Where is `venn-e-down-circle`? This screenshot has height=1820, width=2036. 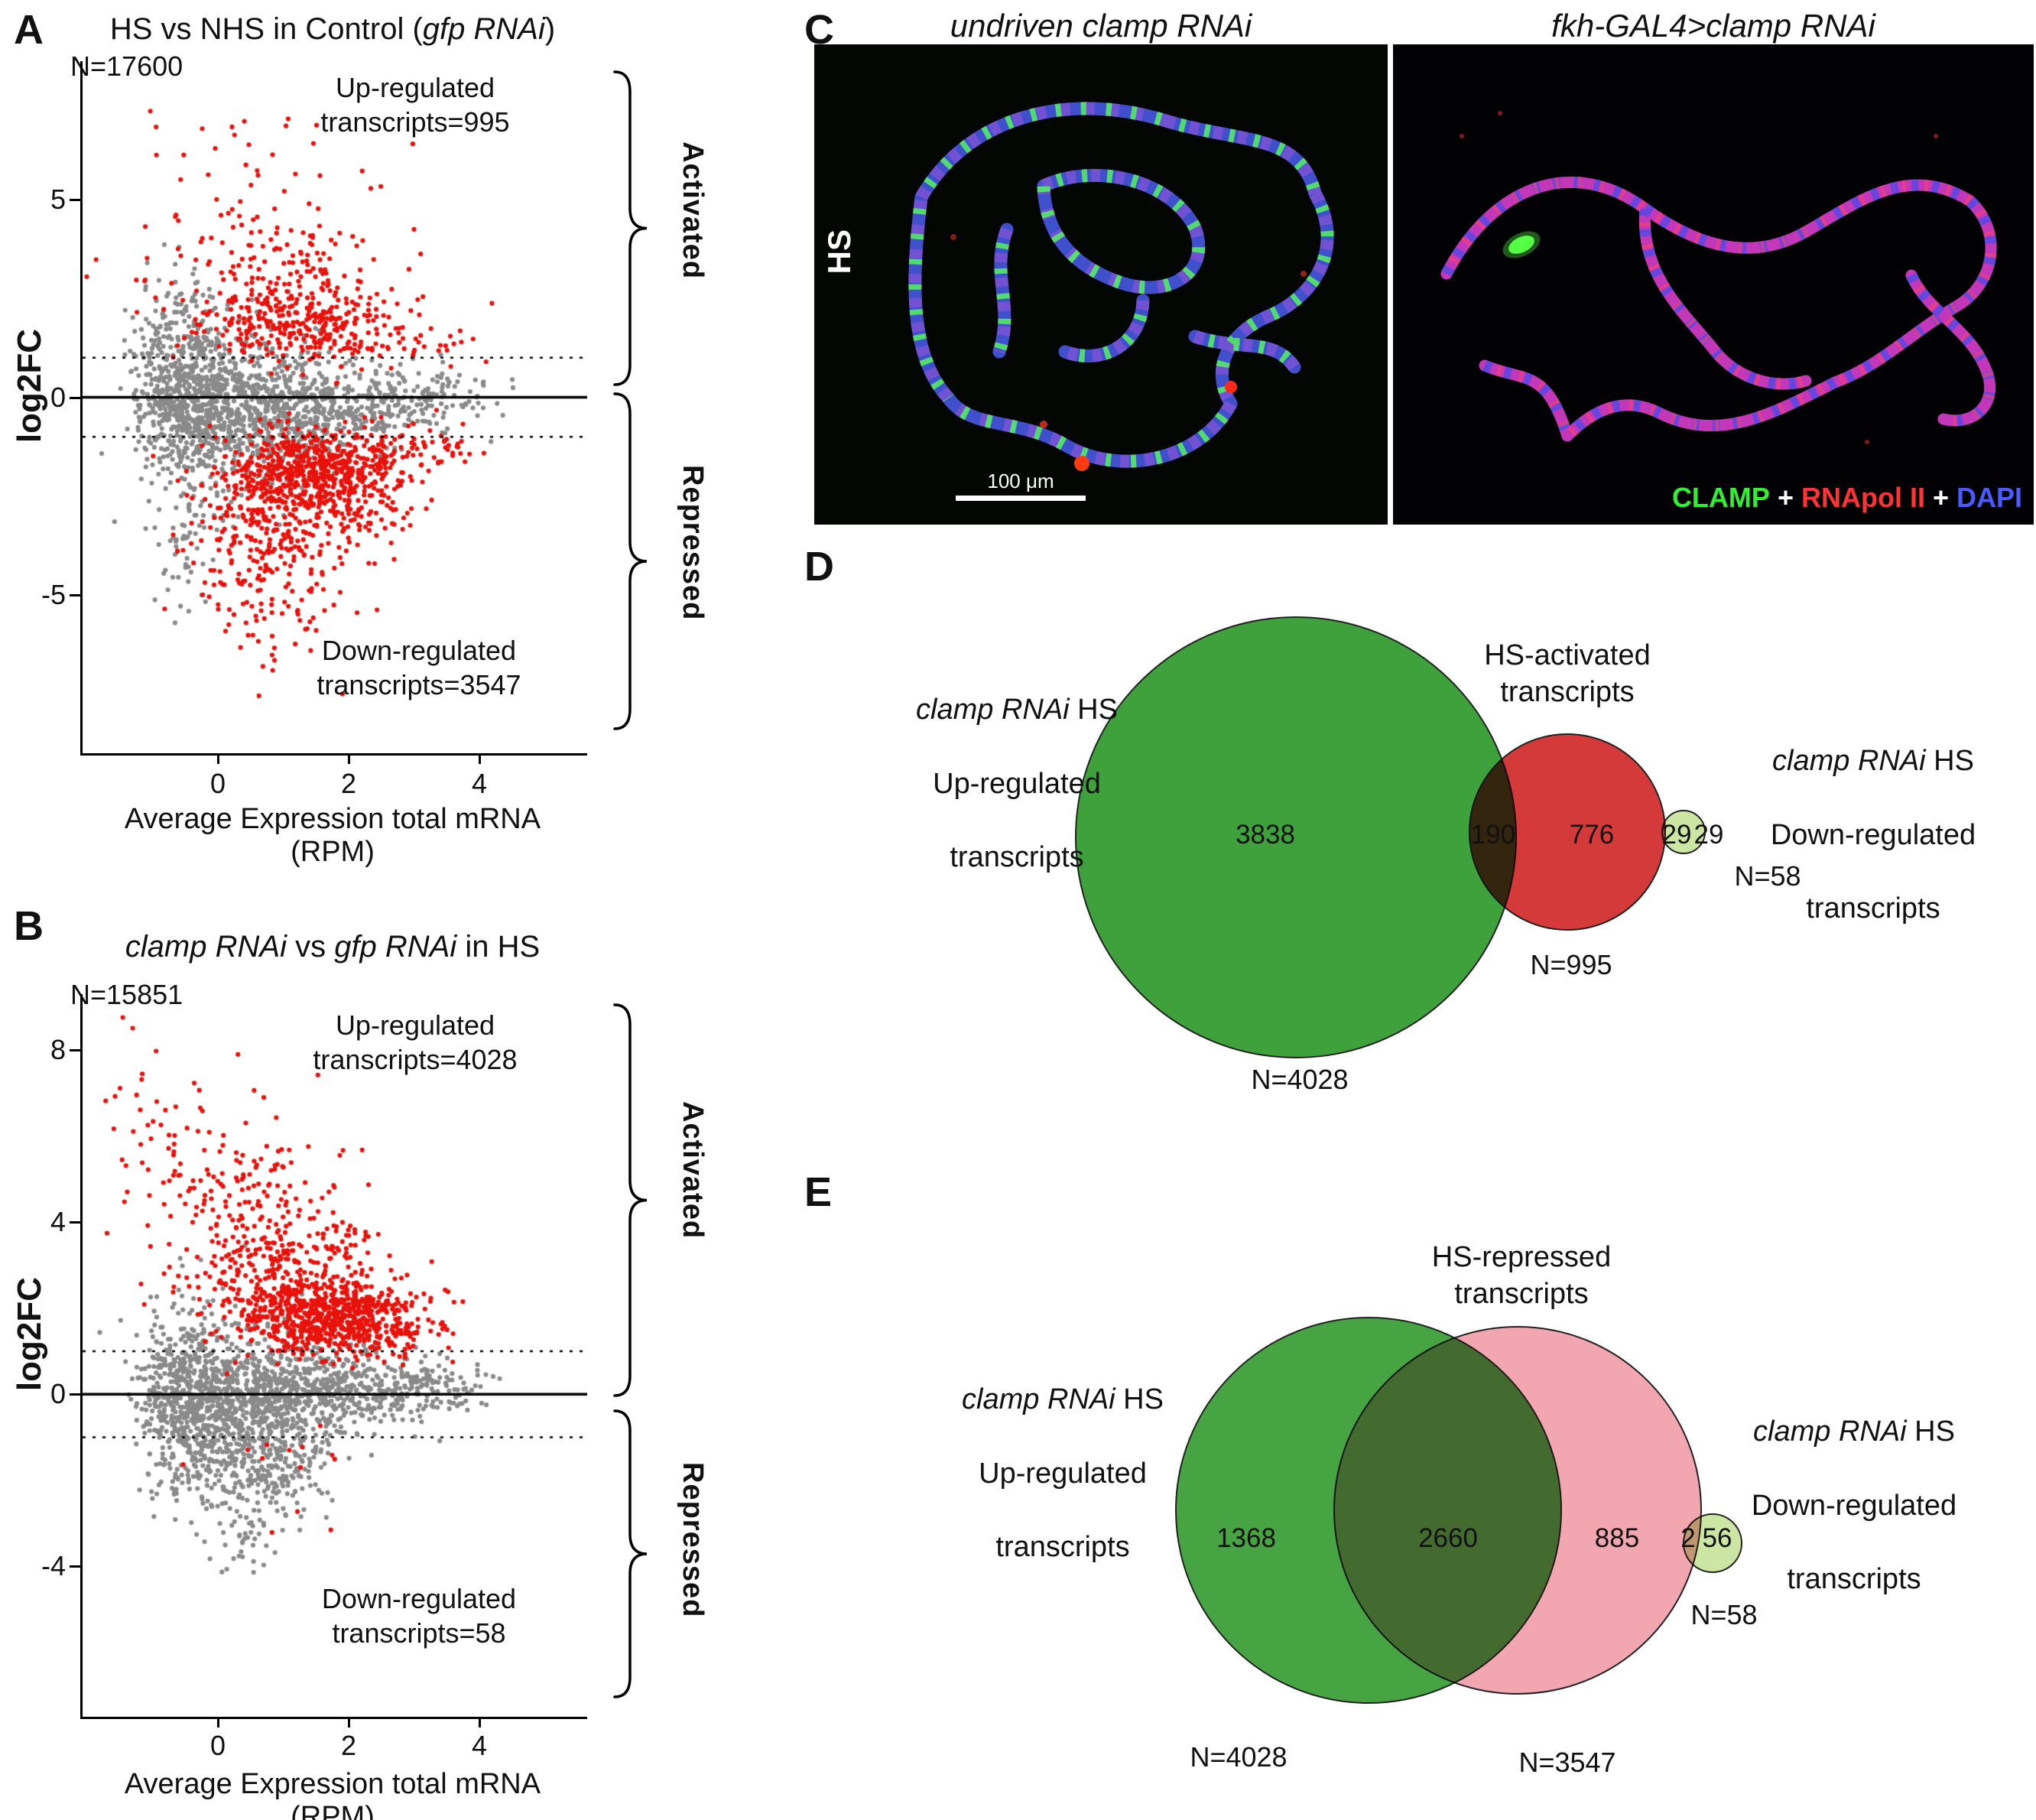
venn-e-down-circle is located at coordinates (1713, 1543).